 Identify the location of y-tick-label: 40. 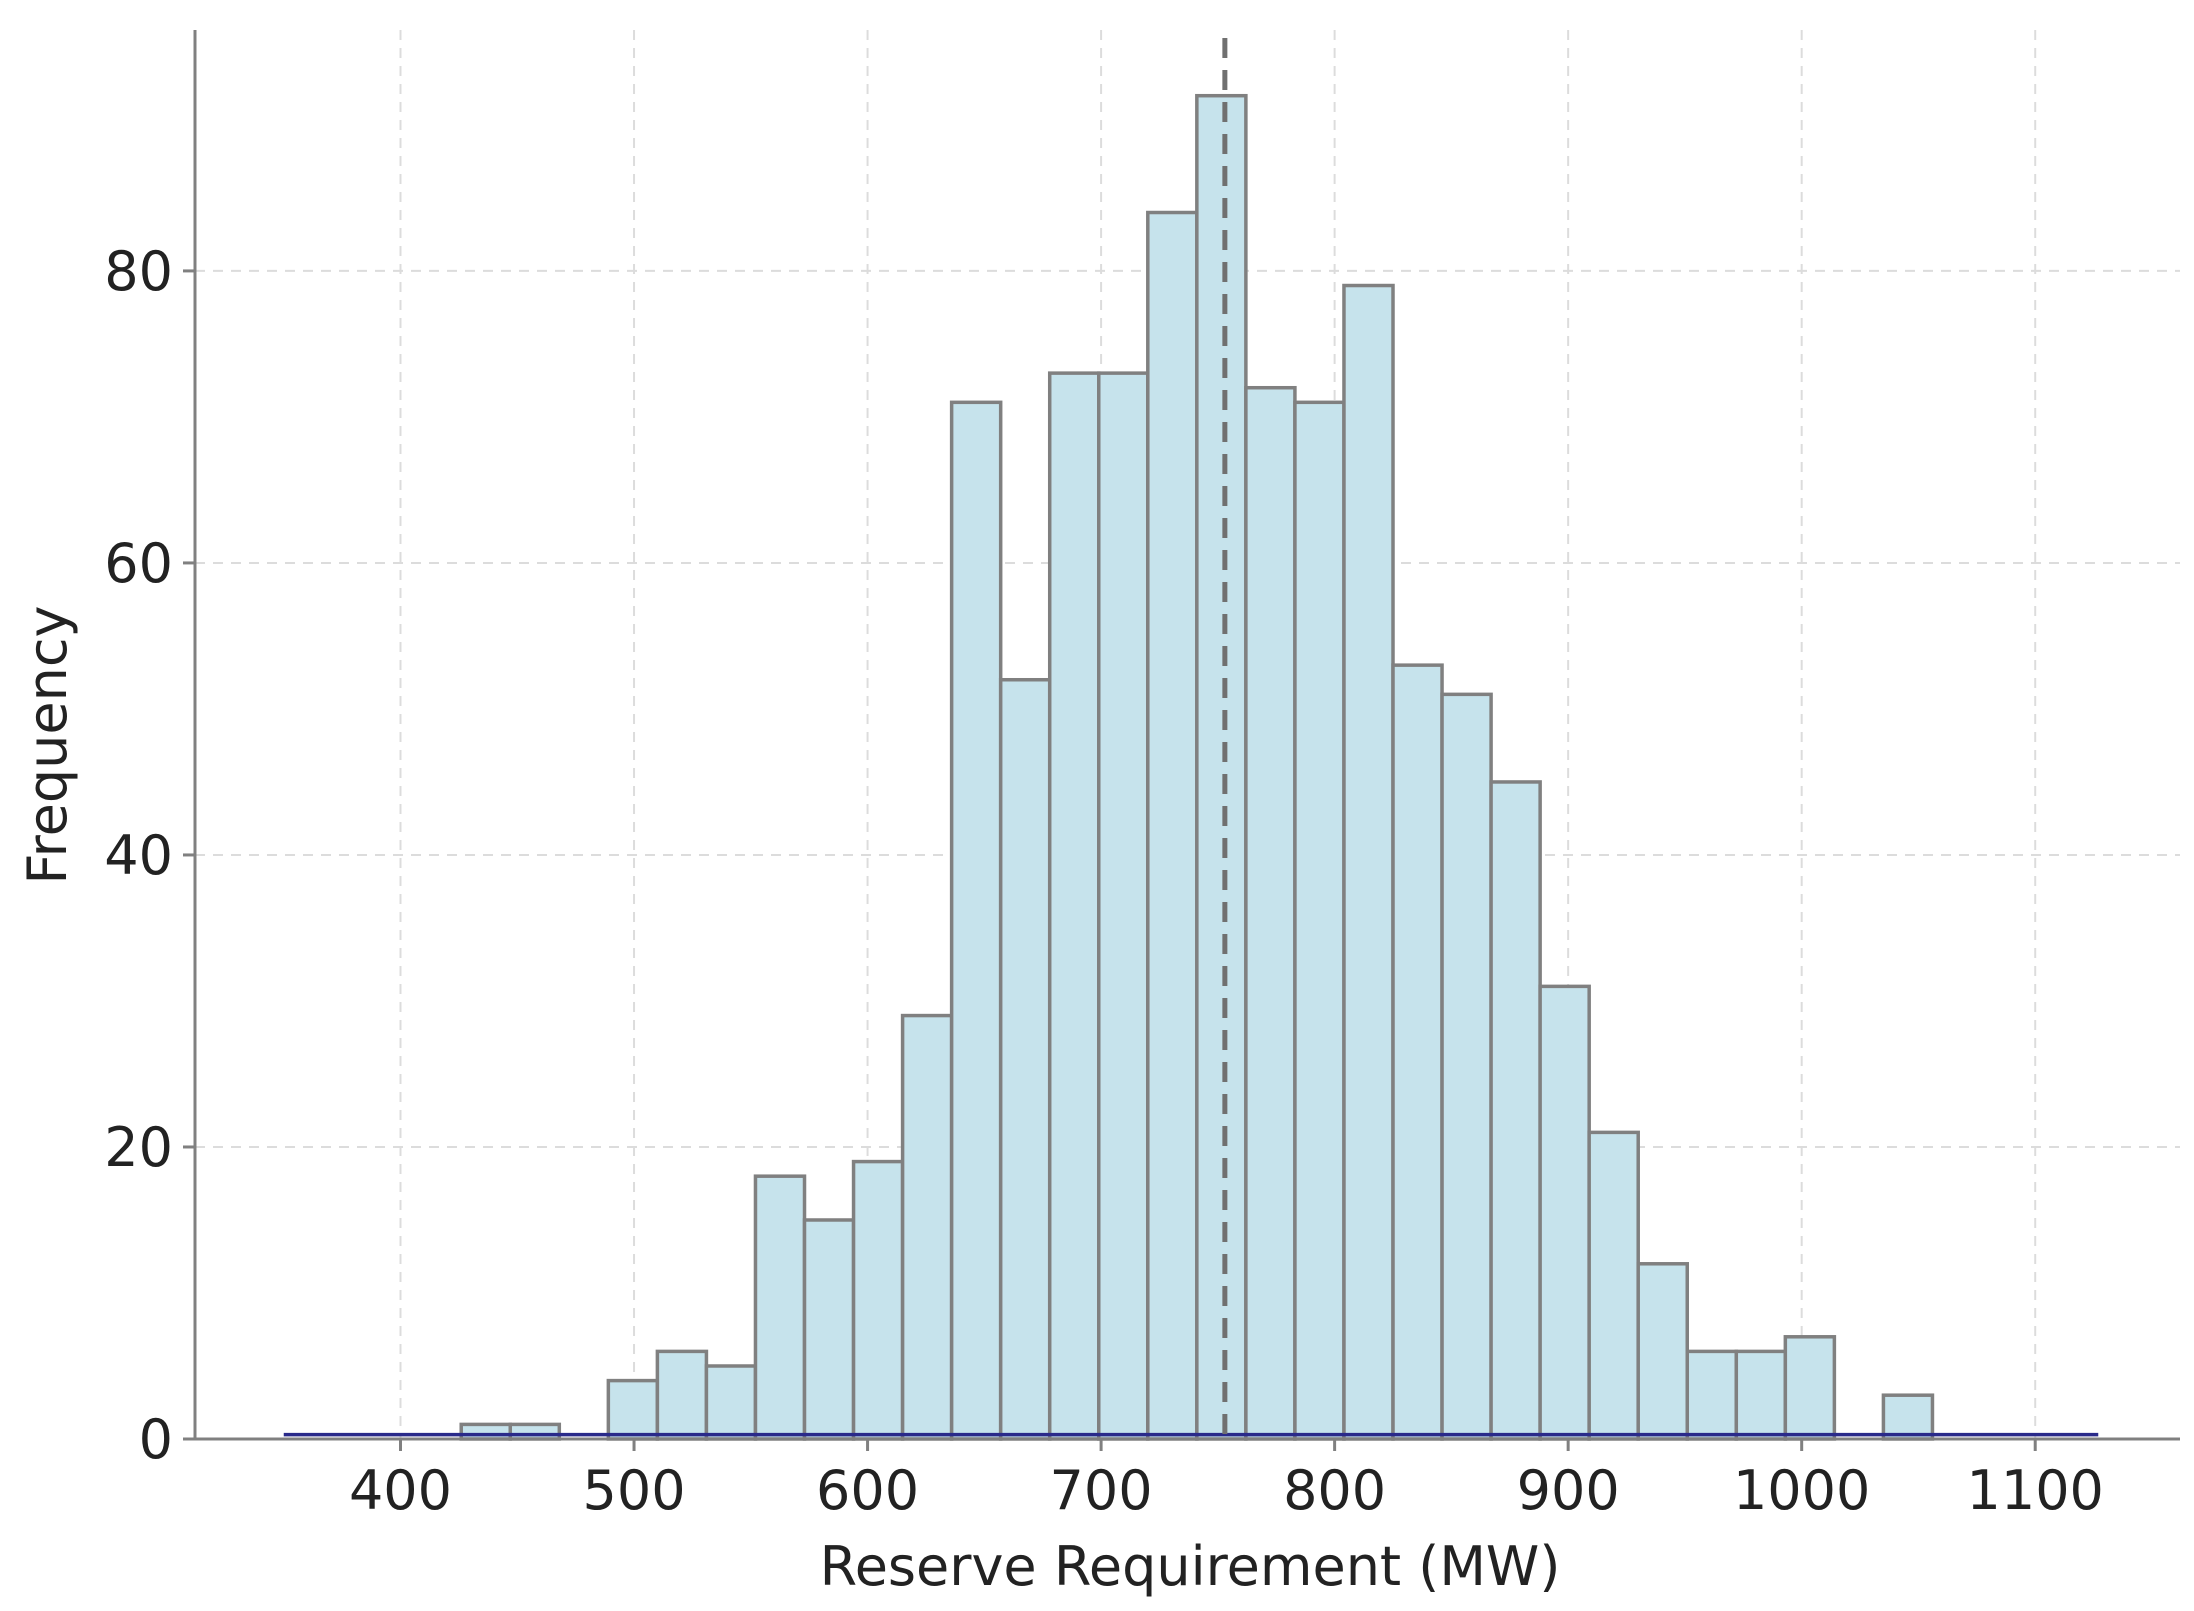
(138, 855).